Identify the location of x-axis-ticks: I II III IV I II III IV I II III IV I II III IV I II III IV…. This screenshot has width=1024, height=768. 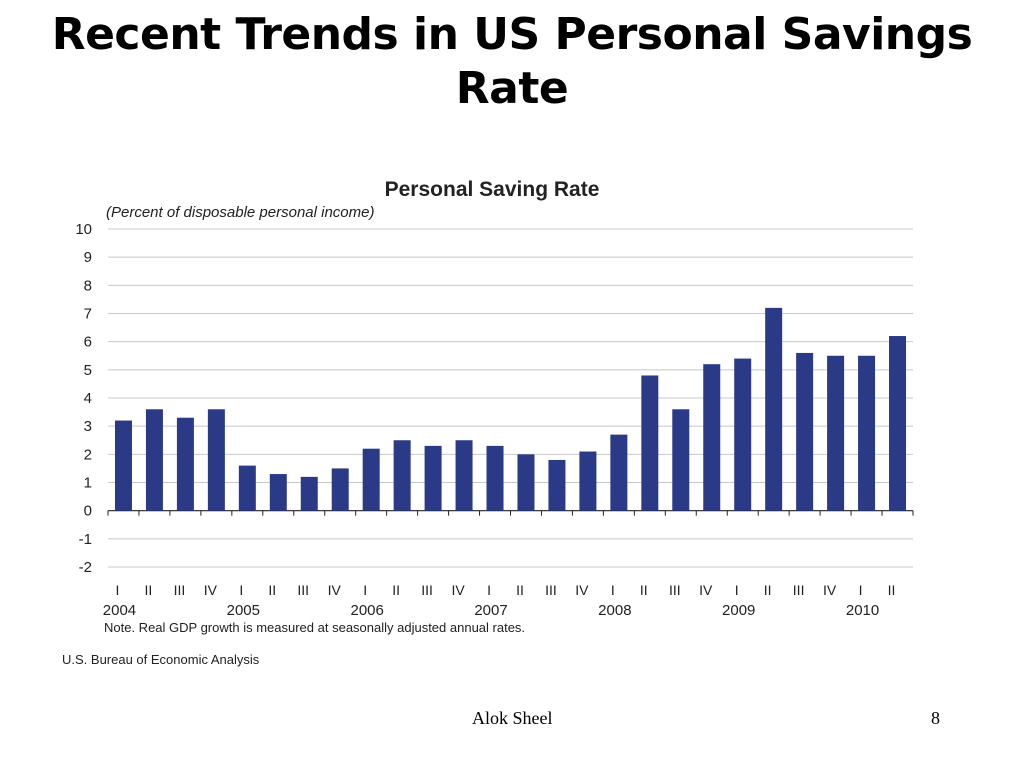
(499, 600).